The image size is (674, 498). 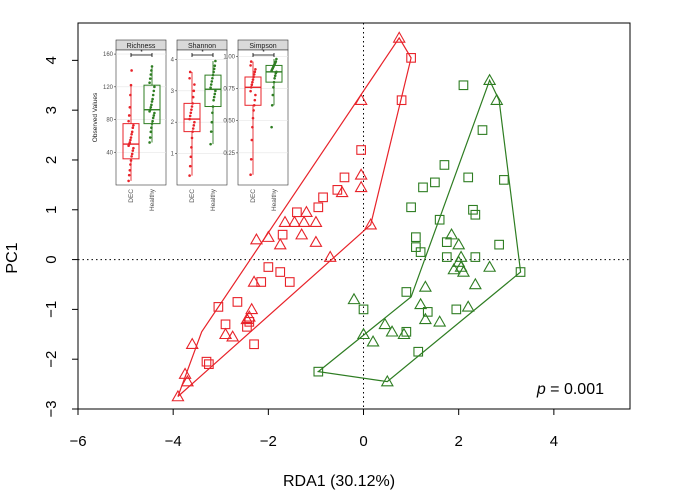 I want to click on p-value-symbol: p, so click(x=541, y=389).